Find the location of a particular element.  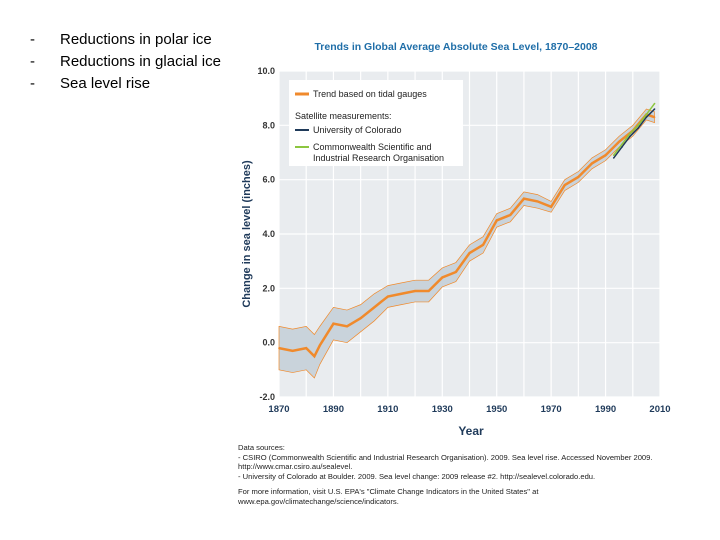

legend-csiro-1: Commonwealth Scientific and is located at coordinates (372, 147).